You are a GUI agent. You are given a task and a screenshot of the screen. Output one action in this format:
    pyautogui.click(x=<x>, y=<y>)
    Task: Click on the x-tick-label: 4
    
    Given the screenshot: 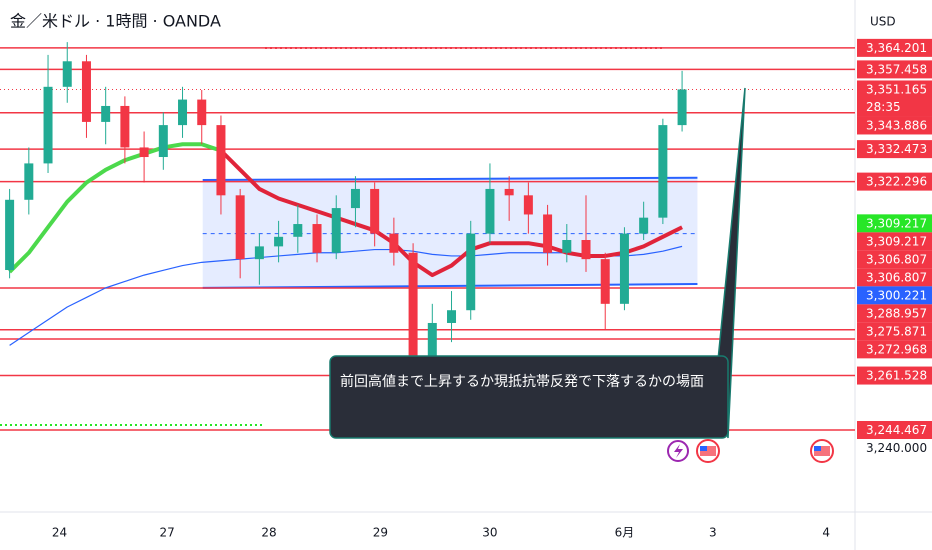 What is the action you would take?
    pyautogui.click(x=826, y=533)
    